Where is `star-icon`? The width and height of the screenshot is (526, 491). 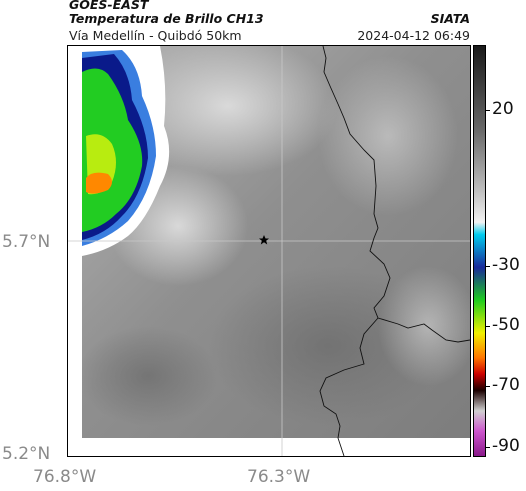 star-icon is located at coordinates (264, 240).